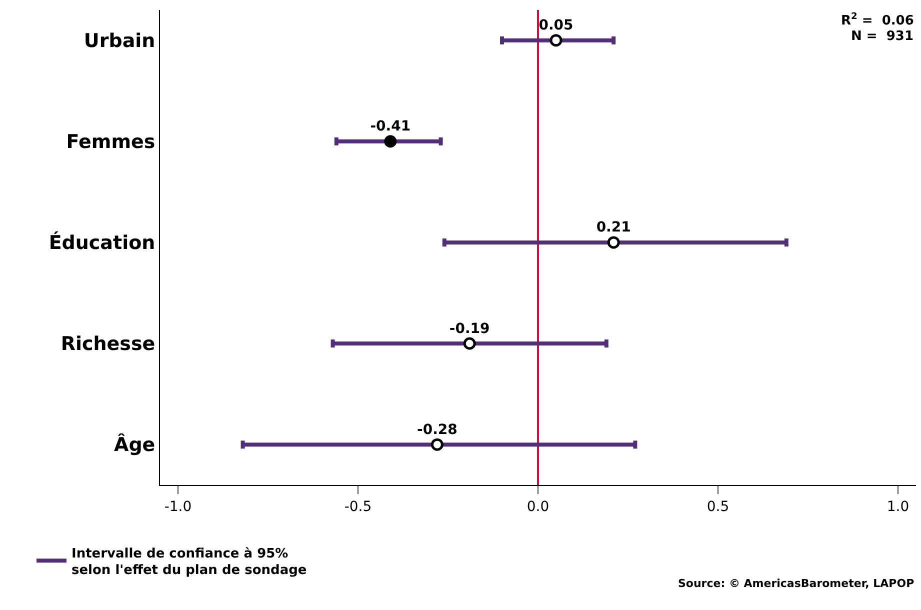 This screenshot has width=921, height=610. What do you see at coordinates (469, 328) in the screenshot?
I see `data-label: -0.19` at bounding box center [469, 328].